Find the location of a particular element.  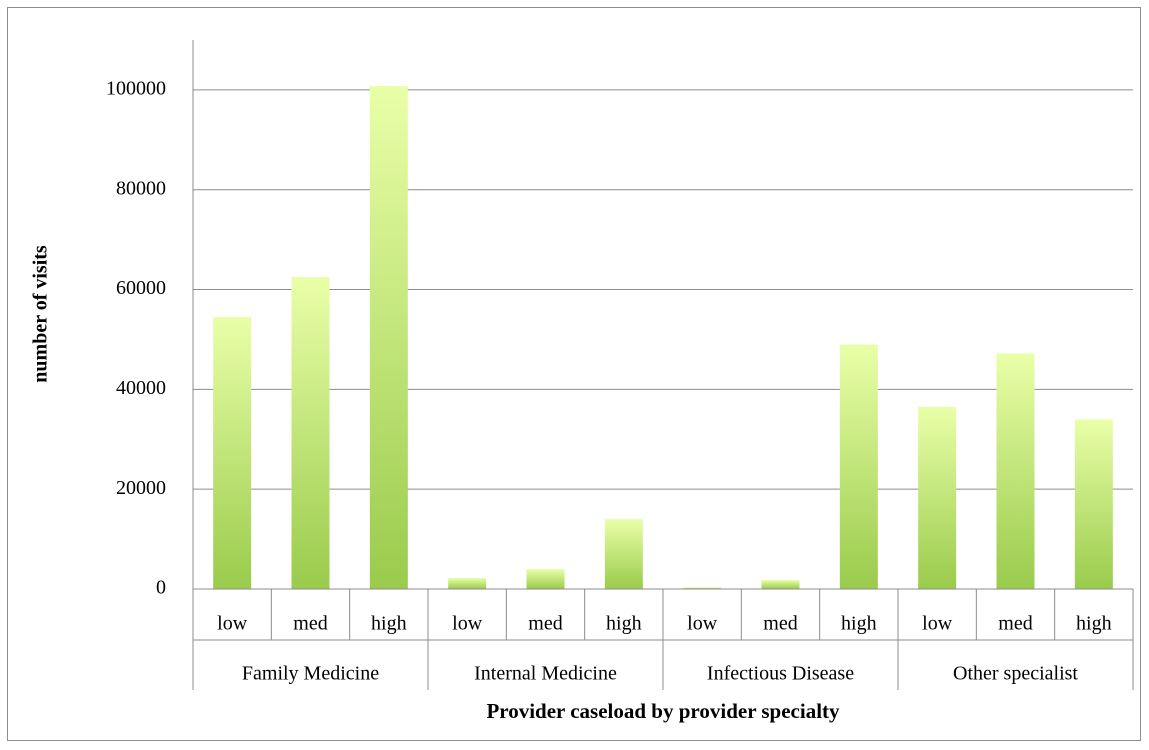

x-axis-title: Provider caseload by provider specialty is located at coordinates (663, 711).